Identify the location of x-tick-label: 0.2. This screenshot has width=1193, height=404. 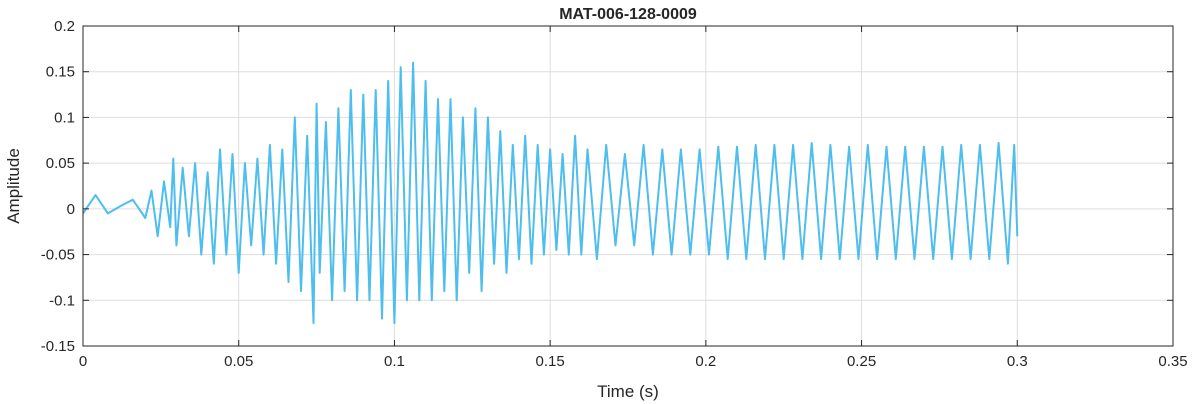
(705, 361).